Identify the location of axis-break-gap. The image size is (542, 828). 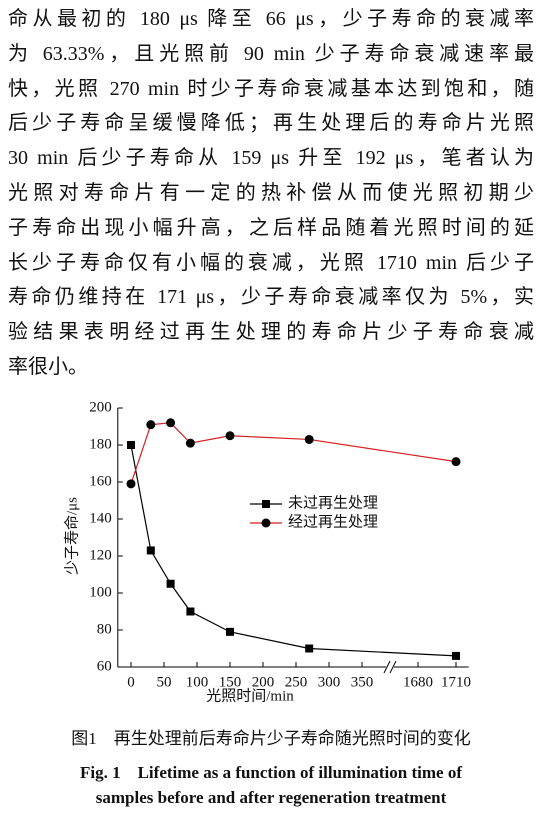
(390, 667).